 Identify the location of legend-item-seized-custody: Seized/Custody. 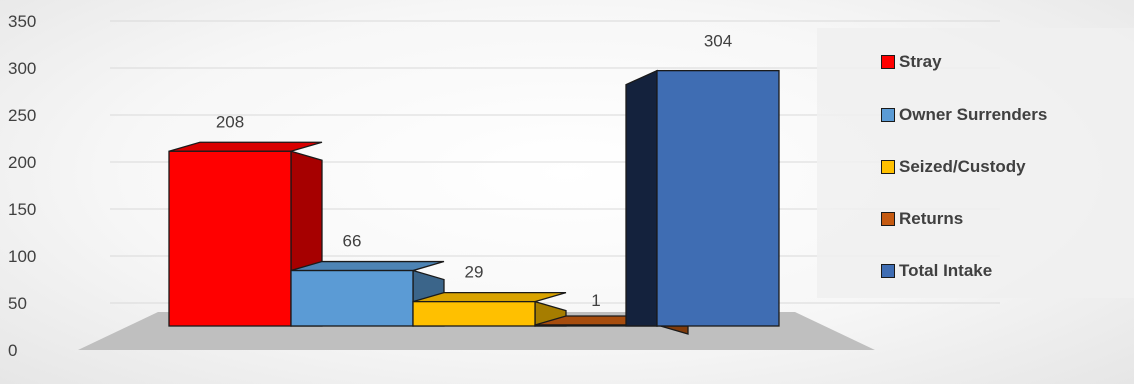
(953, 167).